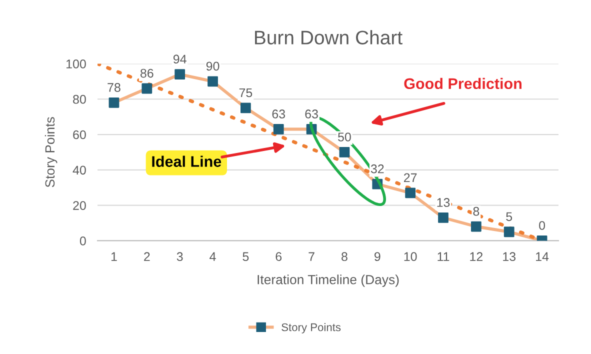 Image resolution: width=591 pixels, height=354 pixels. I want to click on x-tick-label: 6, so click(279, 257).